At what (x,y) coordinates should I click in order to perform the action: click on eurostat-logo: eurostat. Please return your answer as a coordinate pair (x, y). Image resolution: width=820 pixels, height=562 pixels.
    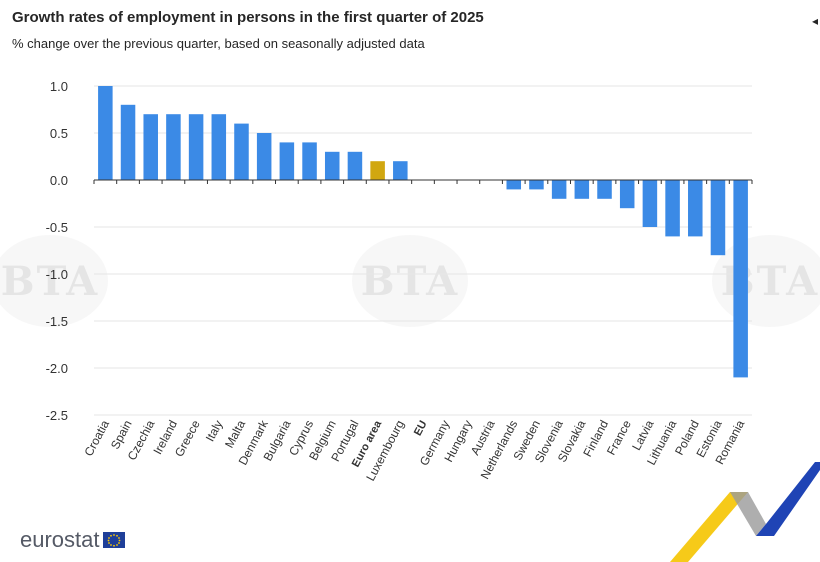
    Looking at the image, I should click on (72, 540).